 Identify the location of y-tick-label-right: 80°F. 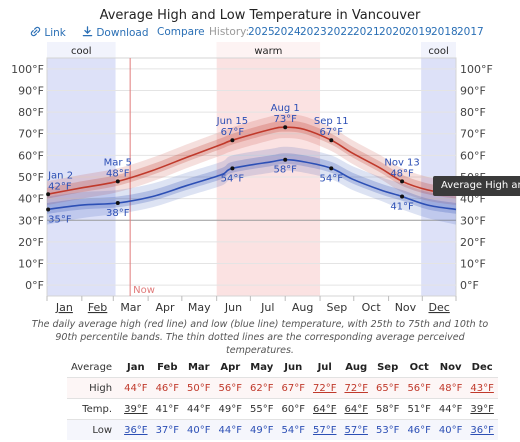
(473, 112).